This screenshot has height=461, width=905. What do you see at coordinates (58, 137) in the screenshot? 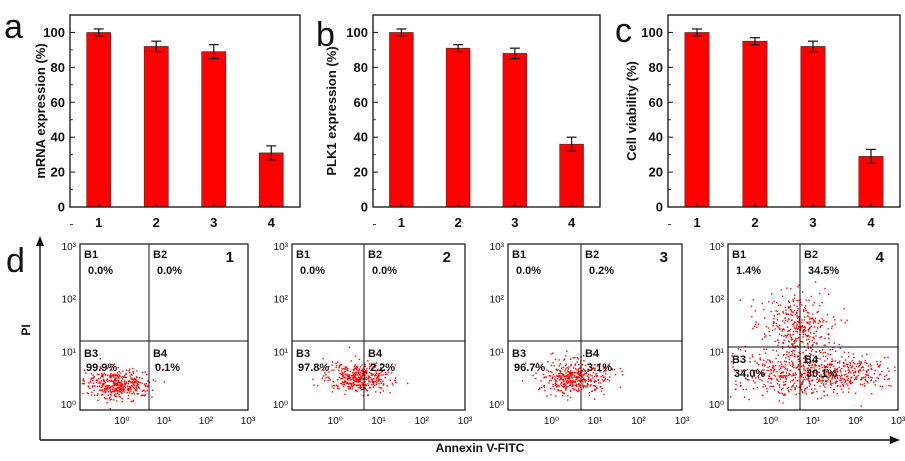
I see `y-tick-label: 40` at bounding box center [58, 137].